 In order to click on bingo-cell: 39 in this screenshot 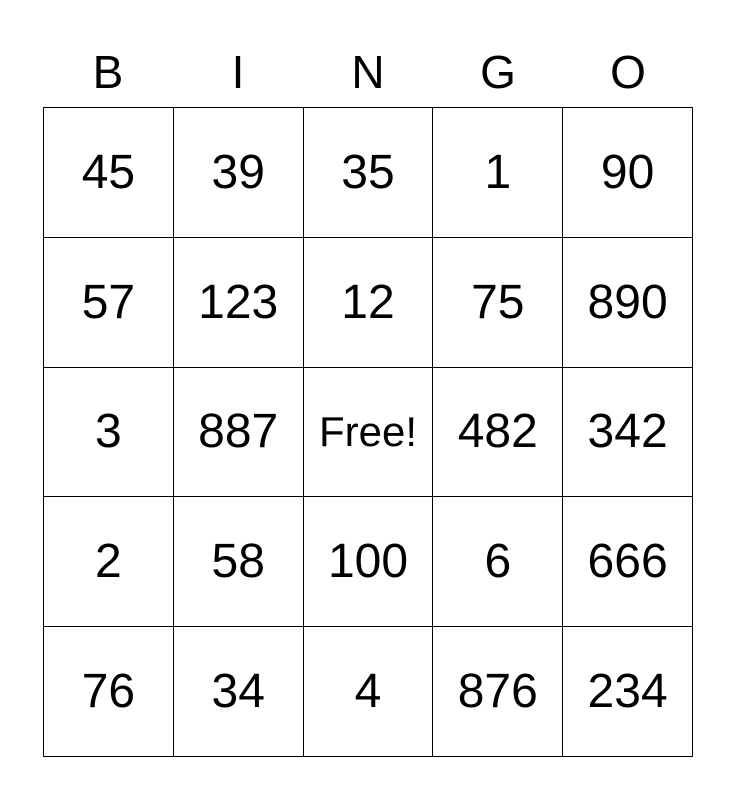, I will do `click(238, 173)`.